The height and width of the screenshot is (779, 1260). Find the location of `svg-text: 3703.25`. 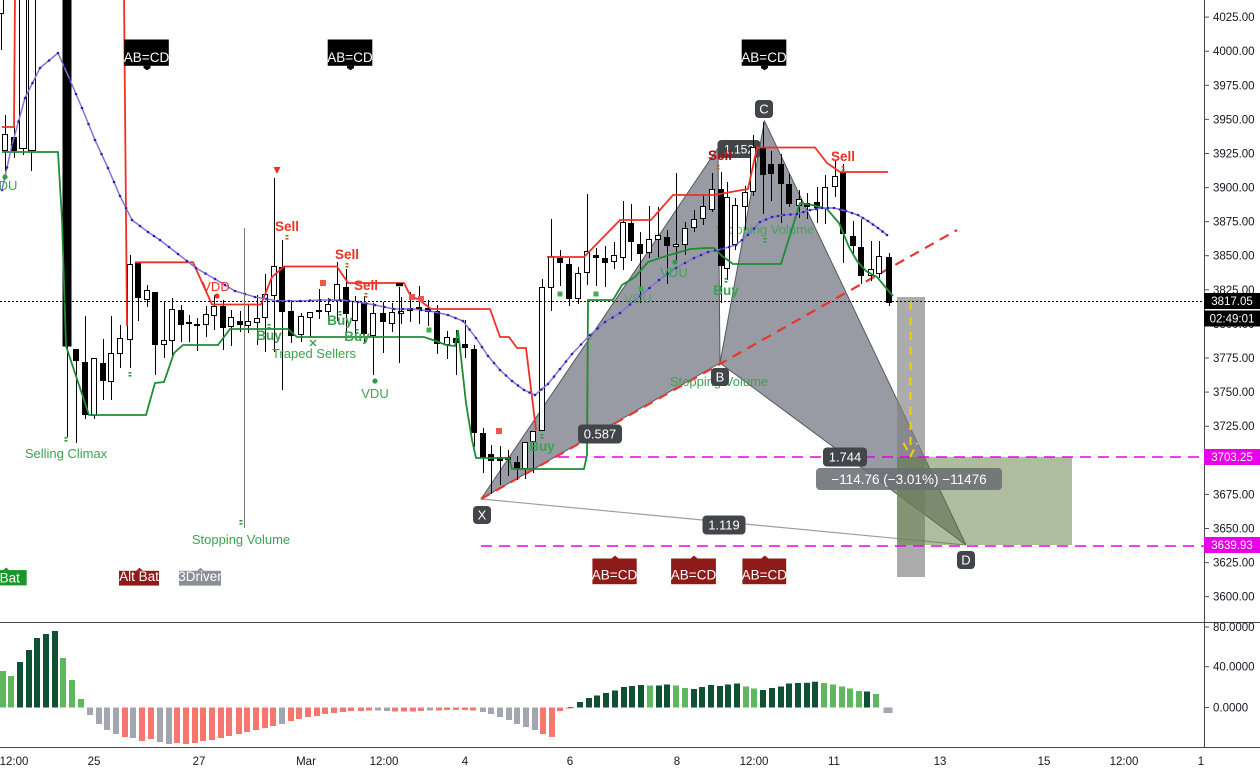

svg-text: 3703.25 is located at coordinates (1232, 458).